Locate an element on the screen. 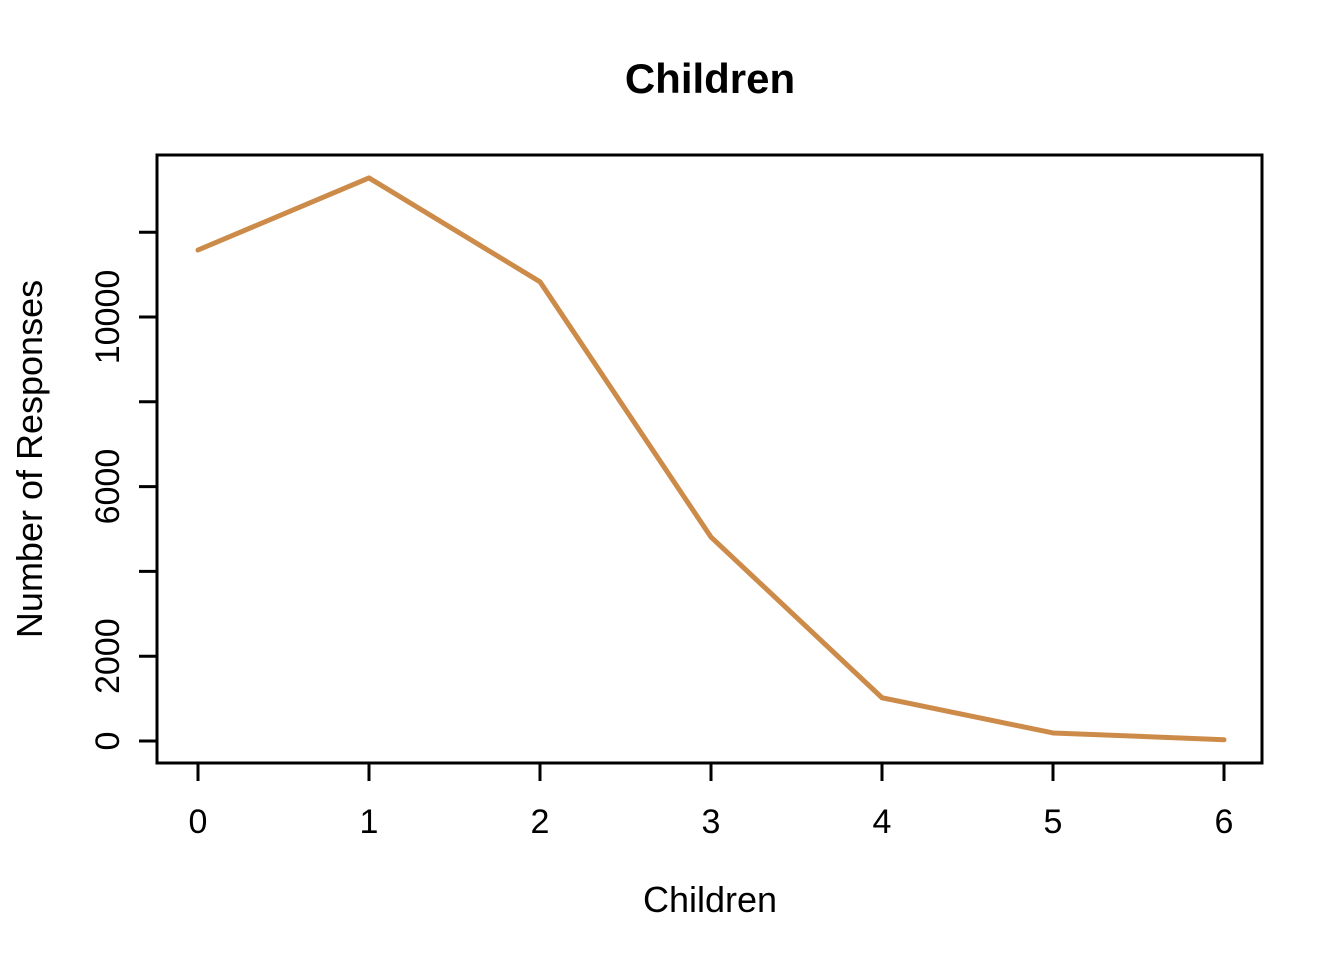 The width and height of the screenshot is (1344, 960). x-axis-ticks: 0 1 2 3 4 5 6 is located at coordinates (711, 802).